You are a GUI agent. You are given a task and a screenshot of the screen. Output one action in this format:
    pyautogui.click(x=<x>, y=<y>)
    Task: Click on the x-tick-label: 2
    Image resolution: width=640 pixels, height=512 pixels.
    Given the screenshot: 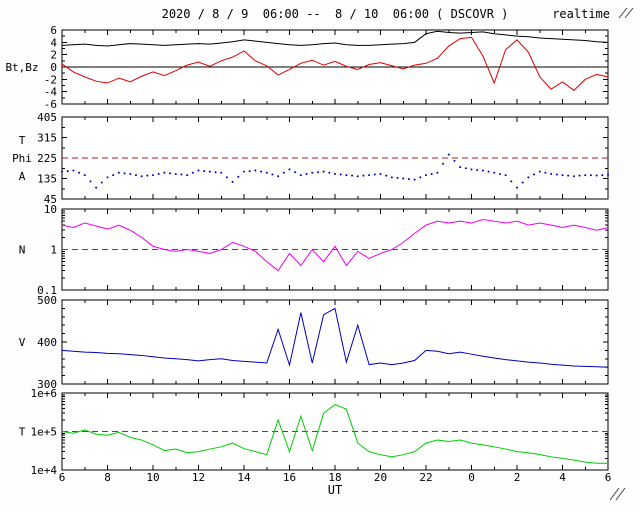 What is the action you would take?
    pyautogui.click(x=517, y=477)
    